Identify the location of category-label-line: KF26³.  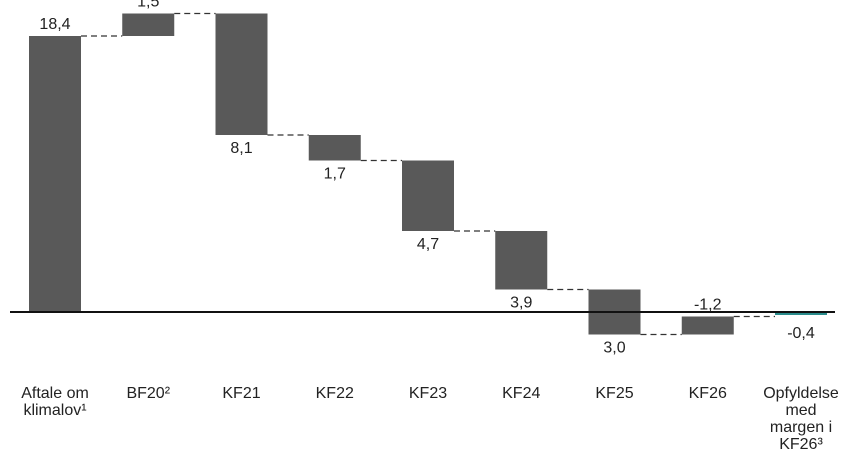
(801, 444).